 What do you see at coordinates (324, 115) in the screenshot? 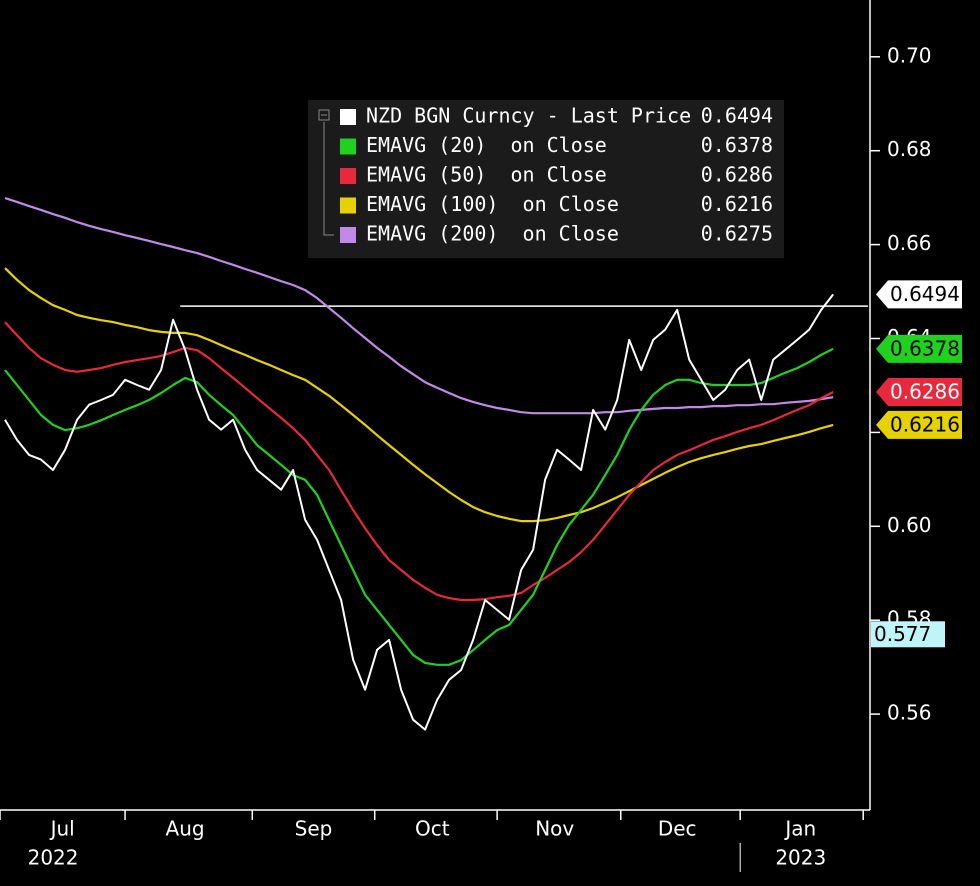
I see `collapse-icon` at bounding box center [324, 115].